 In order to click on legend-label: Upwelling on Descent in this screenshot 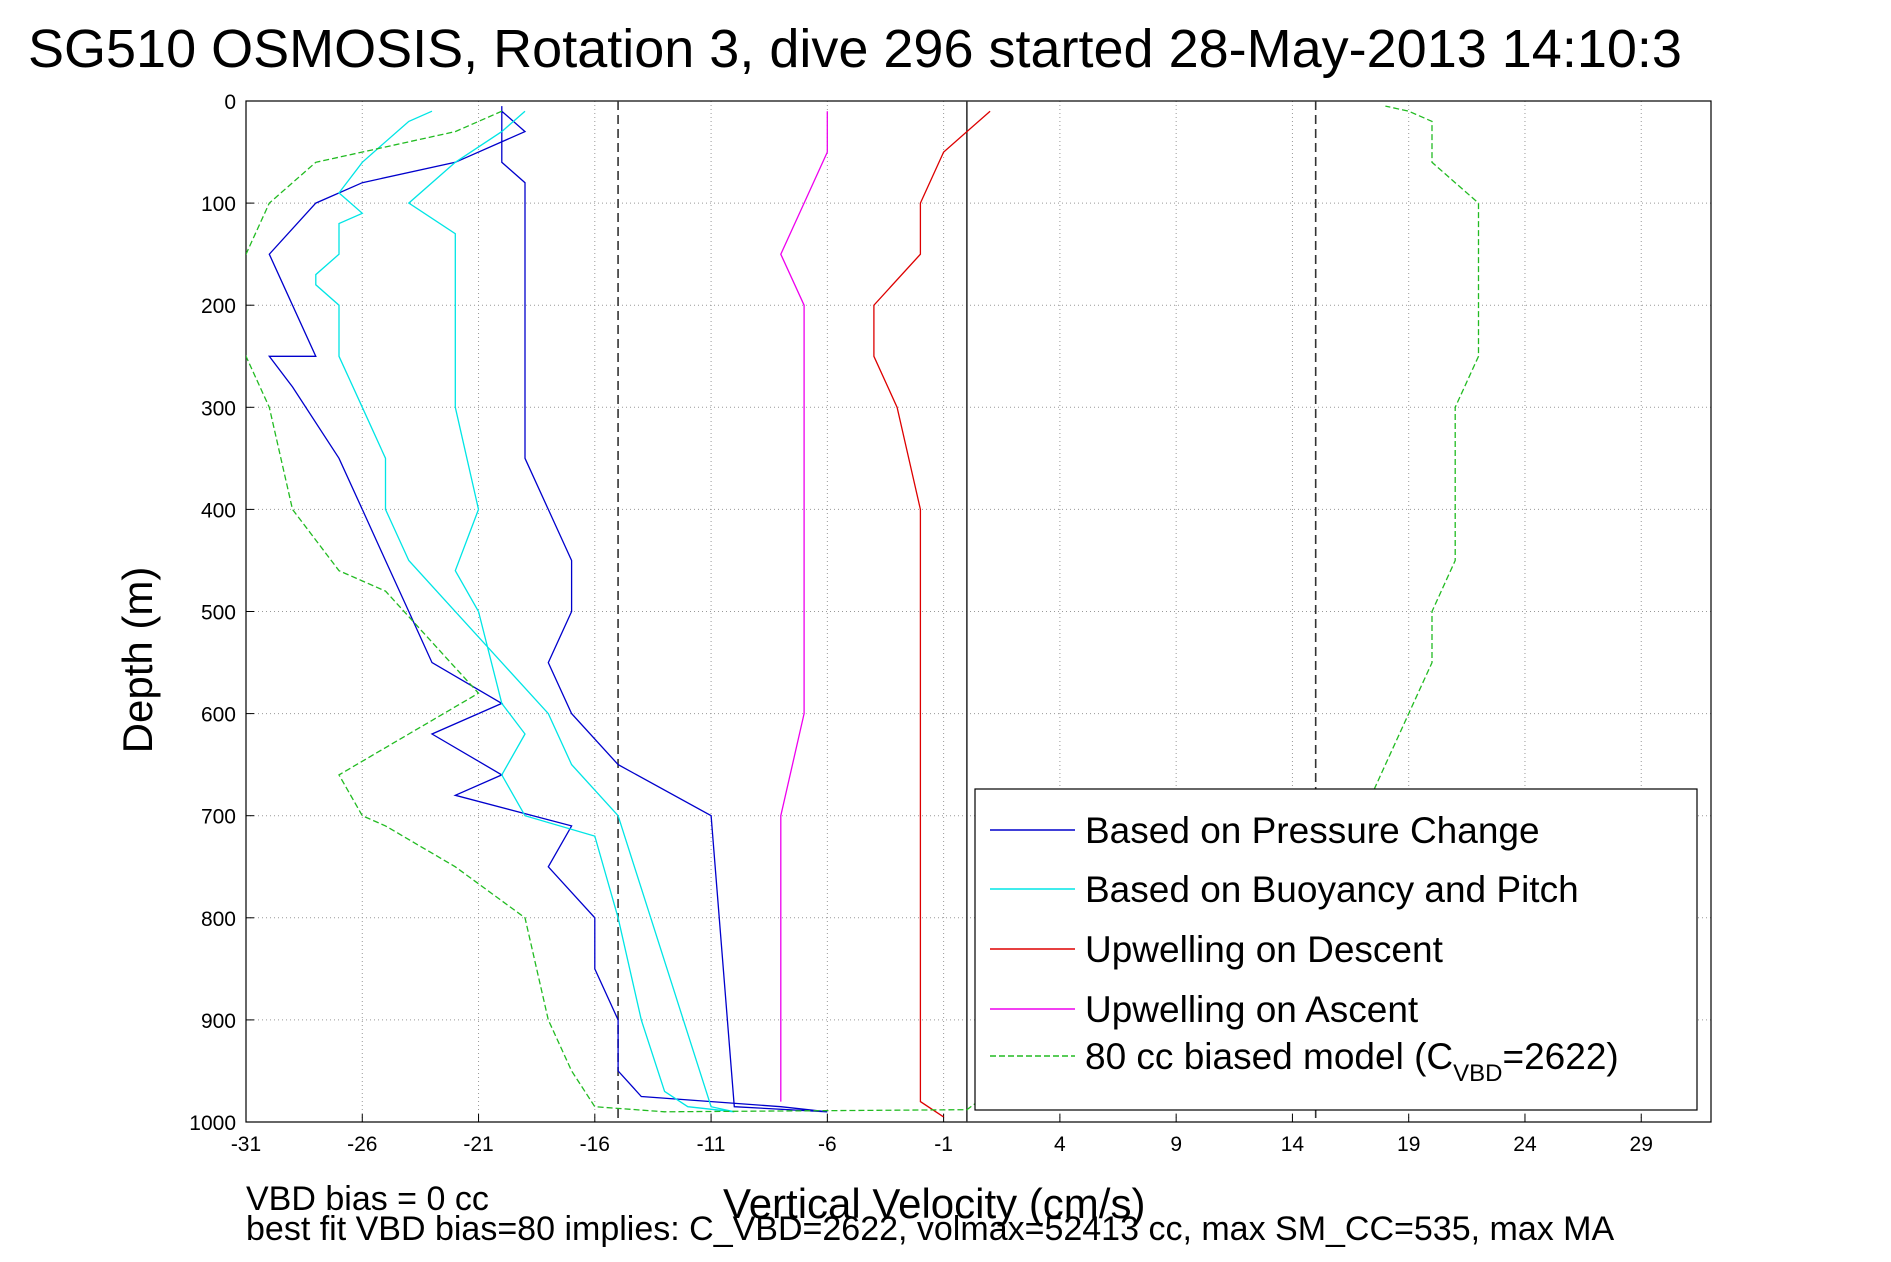, I will do `click(1264, 949)`.